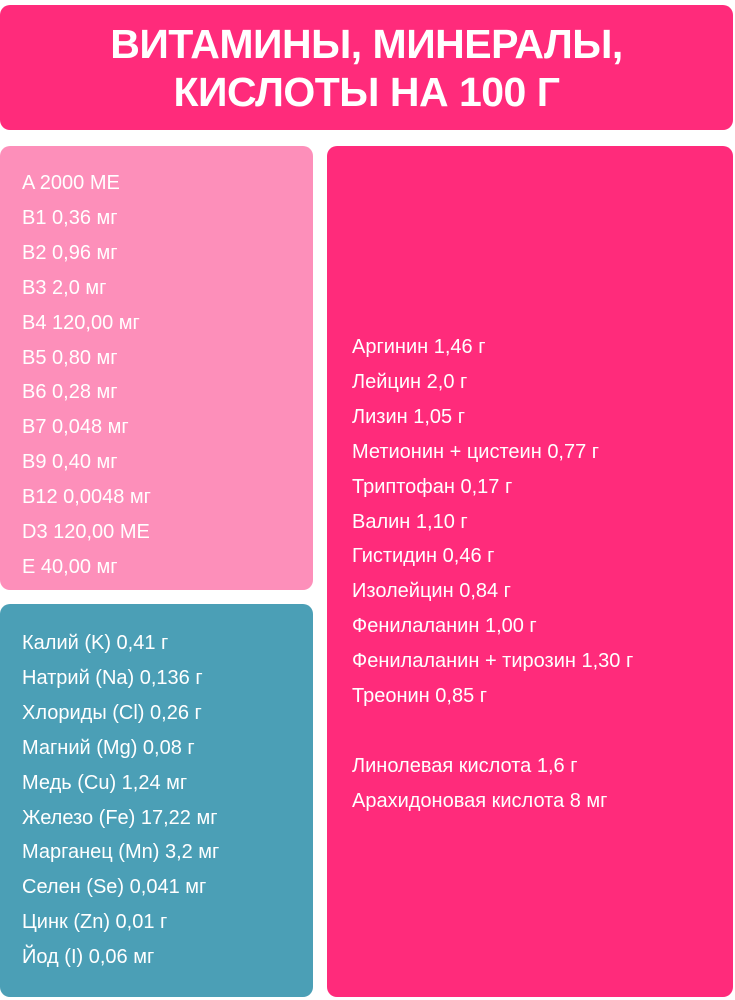 The width and height of the screenshot is (735, 1000). Describe the element at coordinates (71, 183) in the screenshot. I see `vitamin-item: A 2000 МЕ` at that location.